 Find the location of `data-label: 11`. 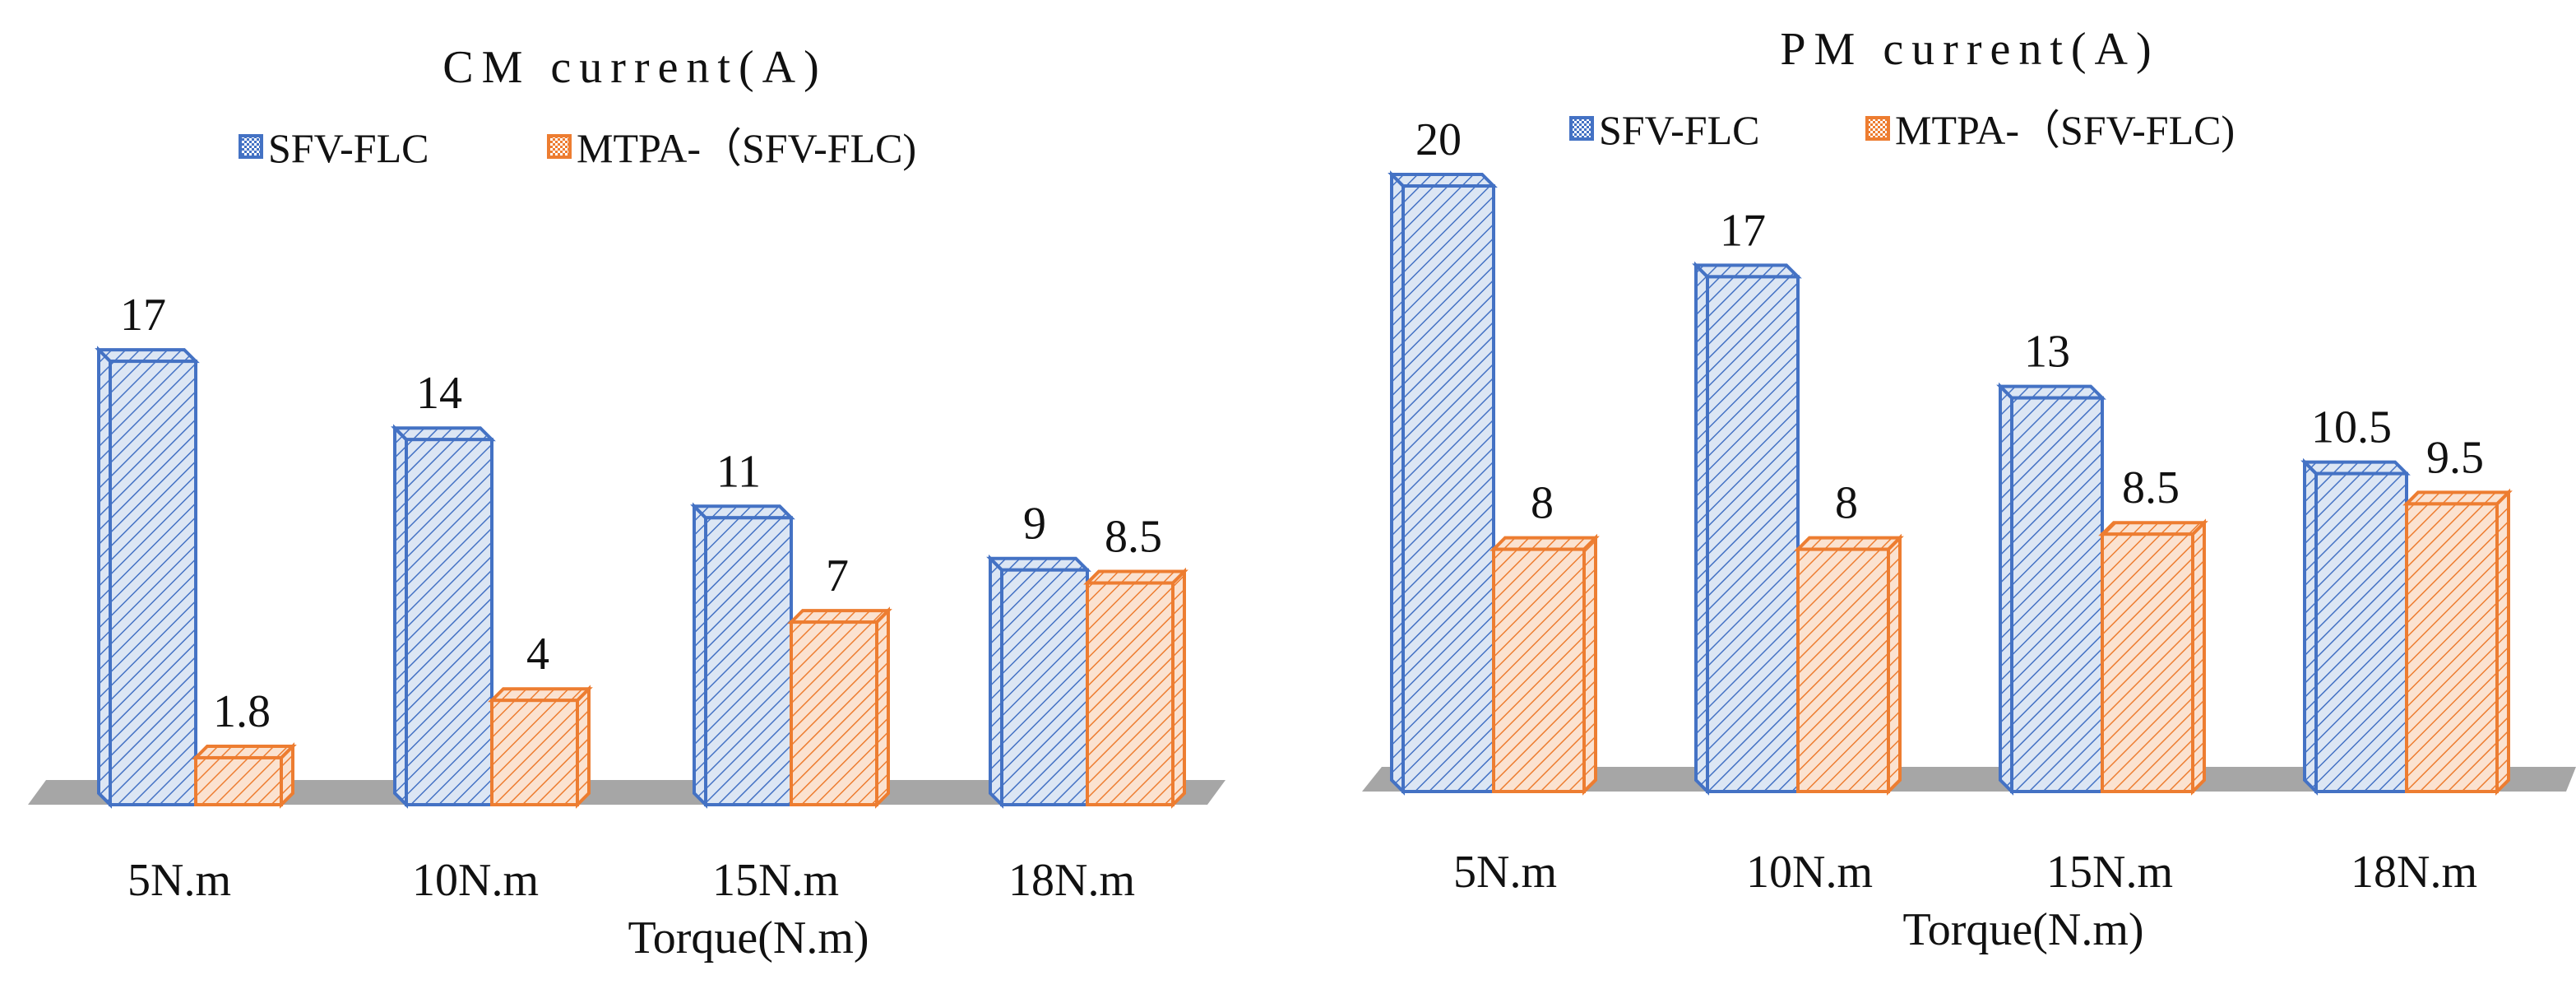

data-label: 11 is located at coordinates (739, 471).